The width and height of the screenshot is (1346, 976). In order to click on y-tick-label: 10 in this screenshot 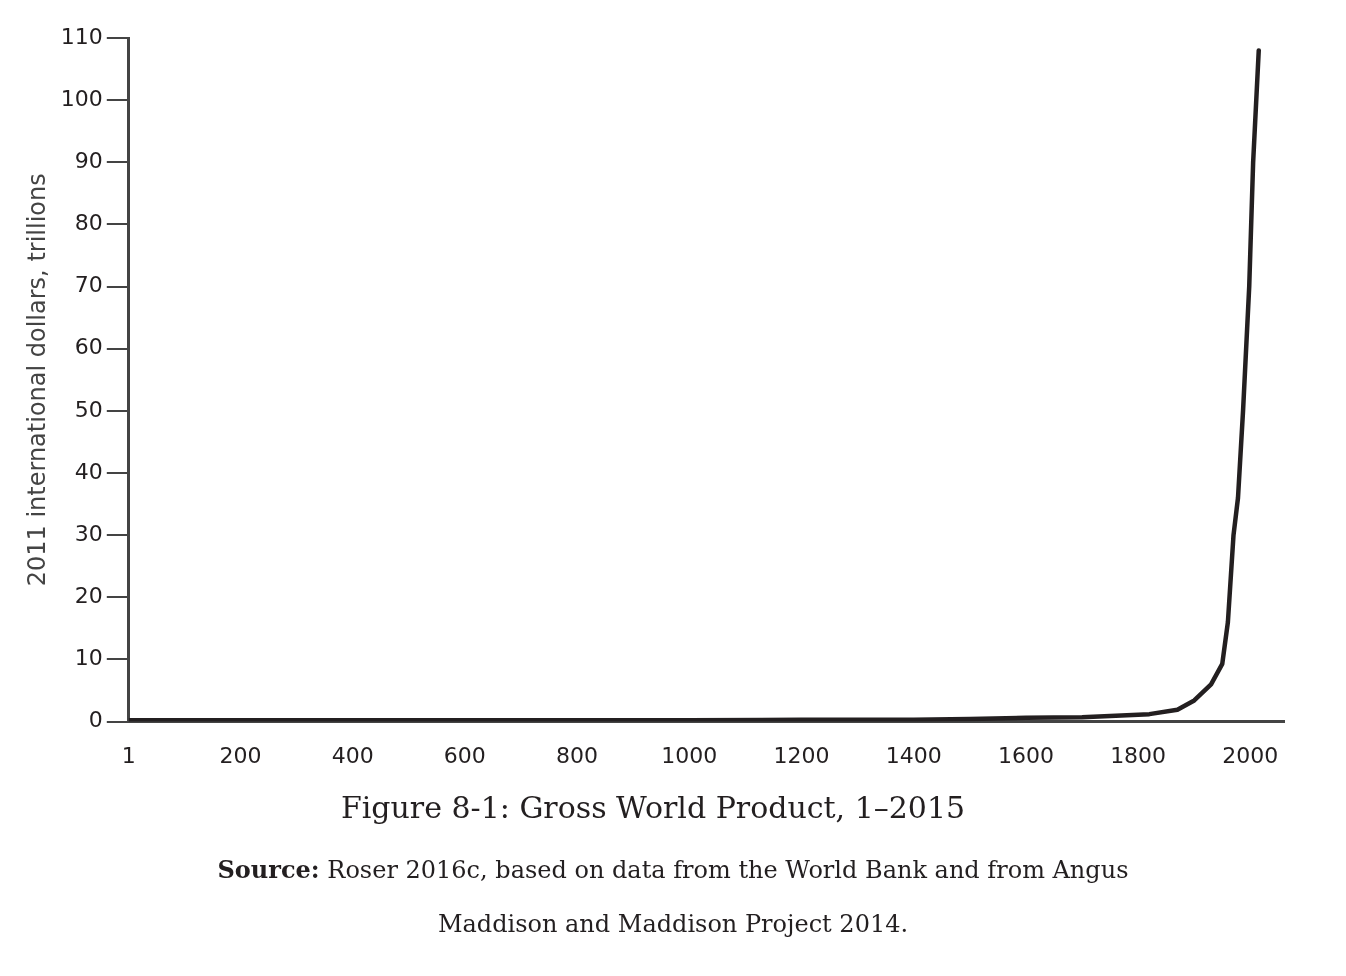, I will do `click(88, 658)`.